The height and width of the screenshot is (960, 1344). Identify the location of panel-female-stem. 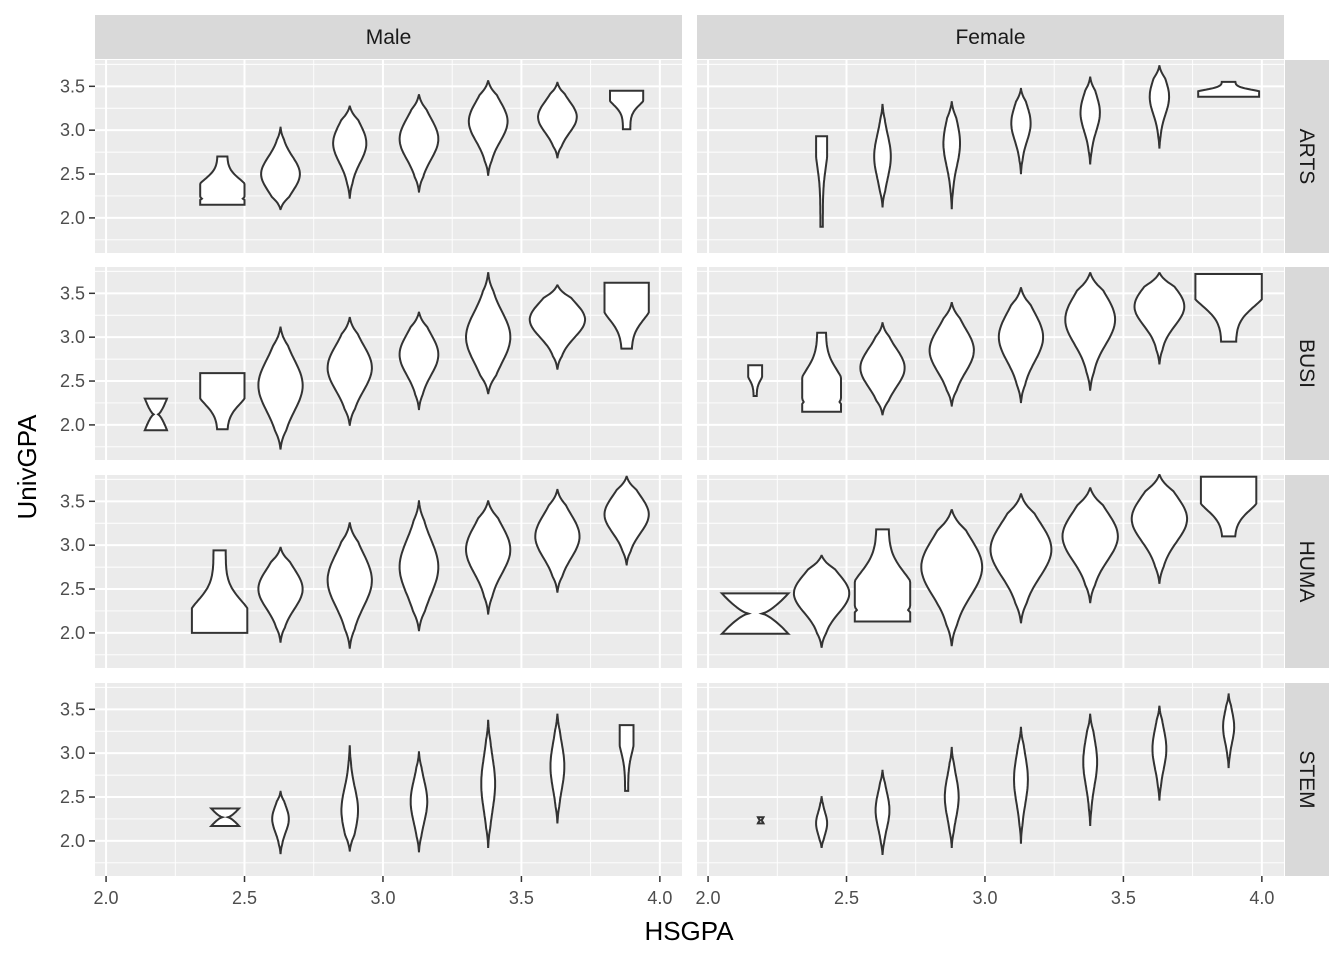
(990, 779).